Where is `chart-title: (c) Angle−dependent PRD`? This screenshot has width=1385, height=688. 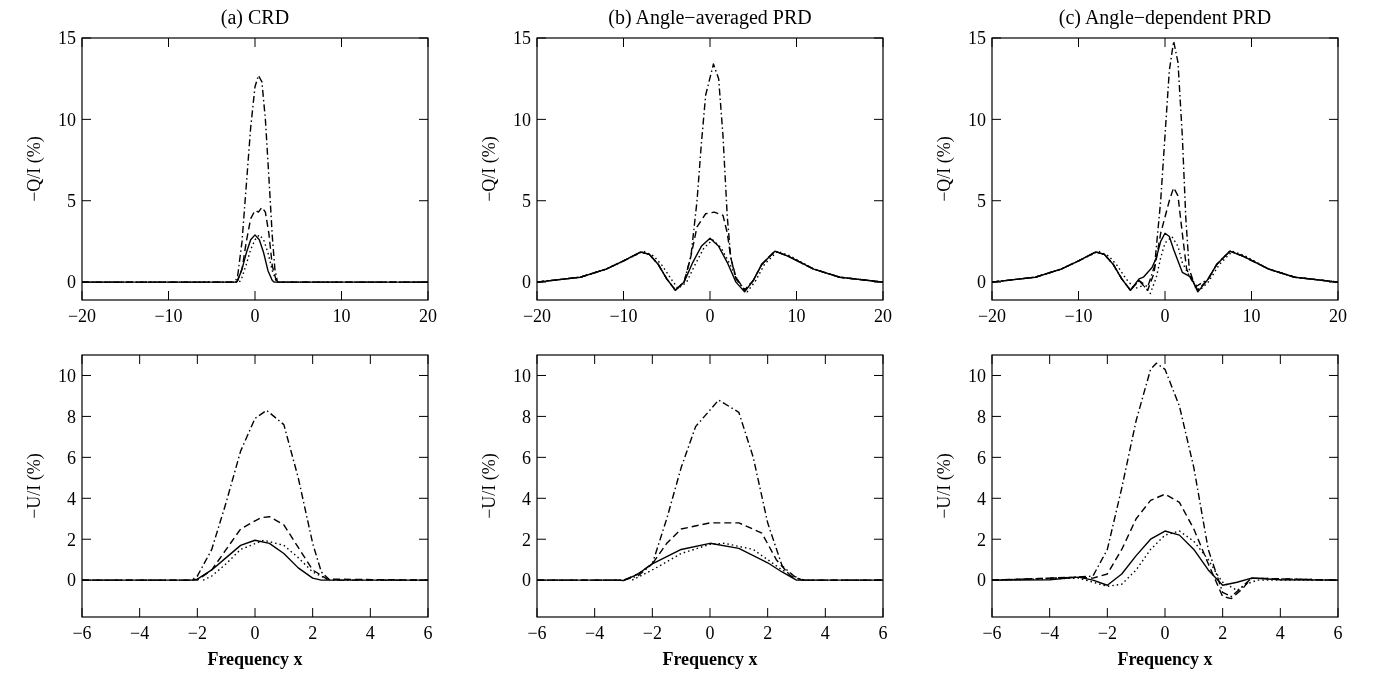
chart-title: (c) Angle−dependent PRD is located at coordinates (1165, 17).